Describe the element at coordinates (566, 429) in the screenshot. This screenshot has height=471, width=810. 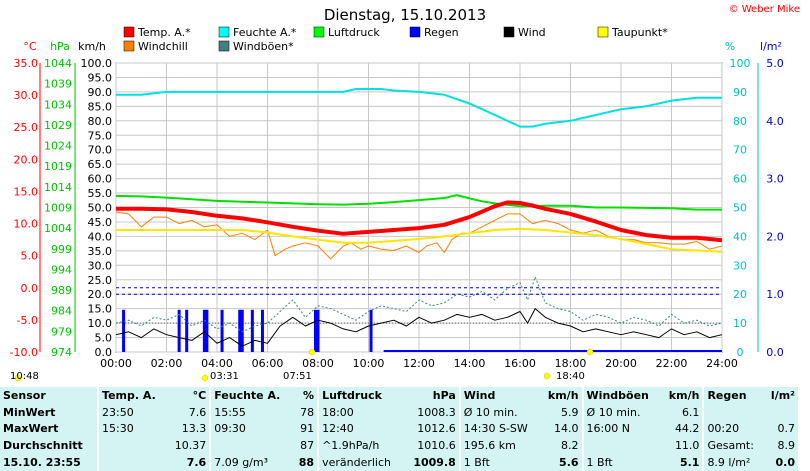
I see `table-cell: 14.0` at that location.